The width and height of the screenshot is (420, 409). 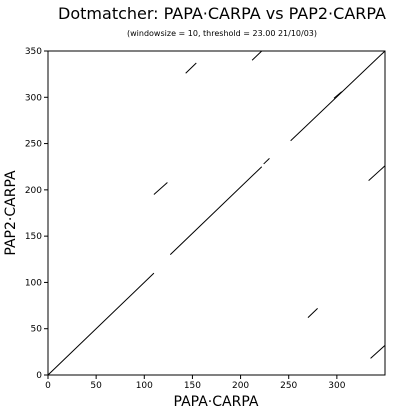 I want to click on y-tick-label: 200, so click(x=33, y=191).